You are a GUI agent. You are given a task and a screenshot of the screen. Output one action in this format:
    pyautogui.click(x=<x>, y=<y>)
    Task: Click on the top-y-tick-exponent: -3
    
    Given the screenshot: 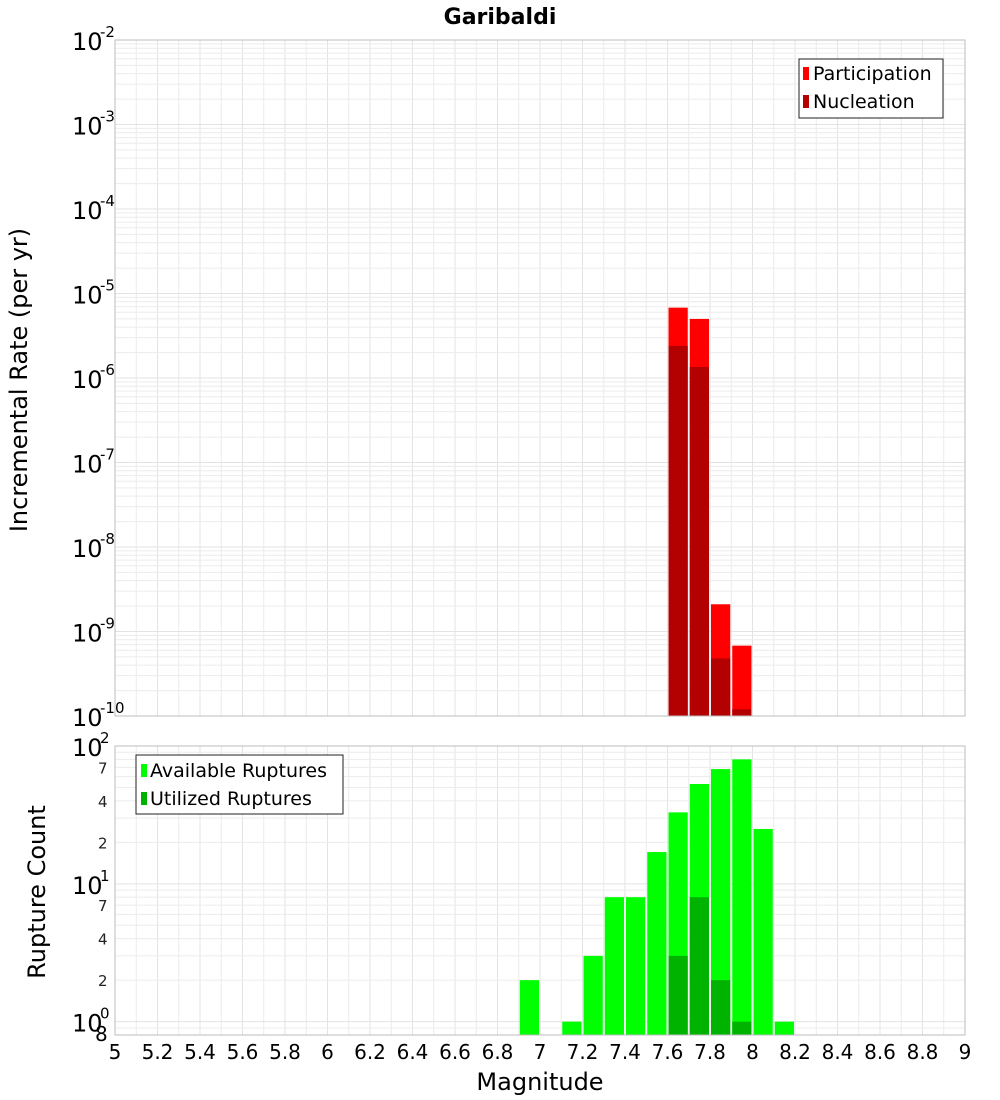 What is the action you would take?
    pyautogui.click(x=107, y=117)
    